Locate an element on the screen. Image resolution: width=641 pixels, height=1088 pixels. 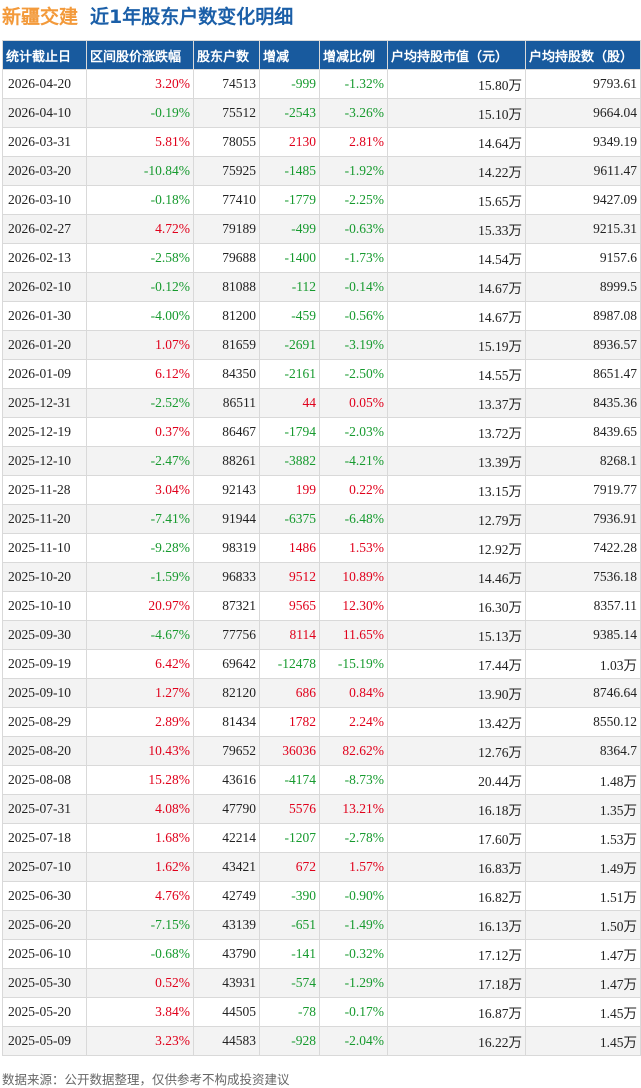
cell-ratio: -0.56% is located at coordinates (353, 316).